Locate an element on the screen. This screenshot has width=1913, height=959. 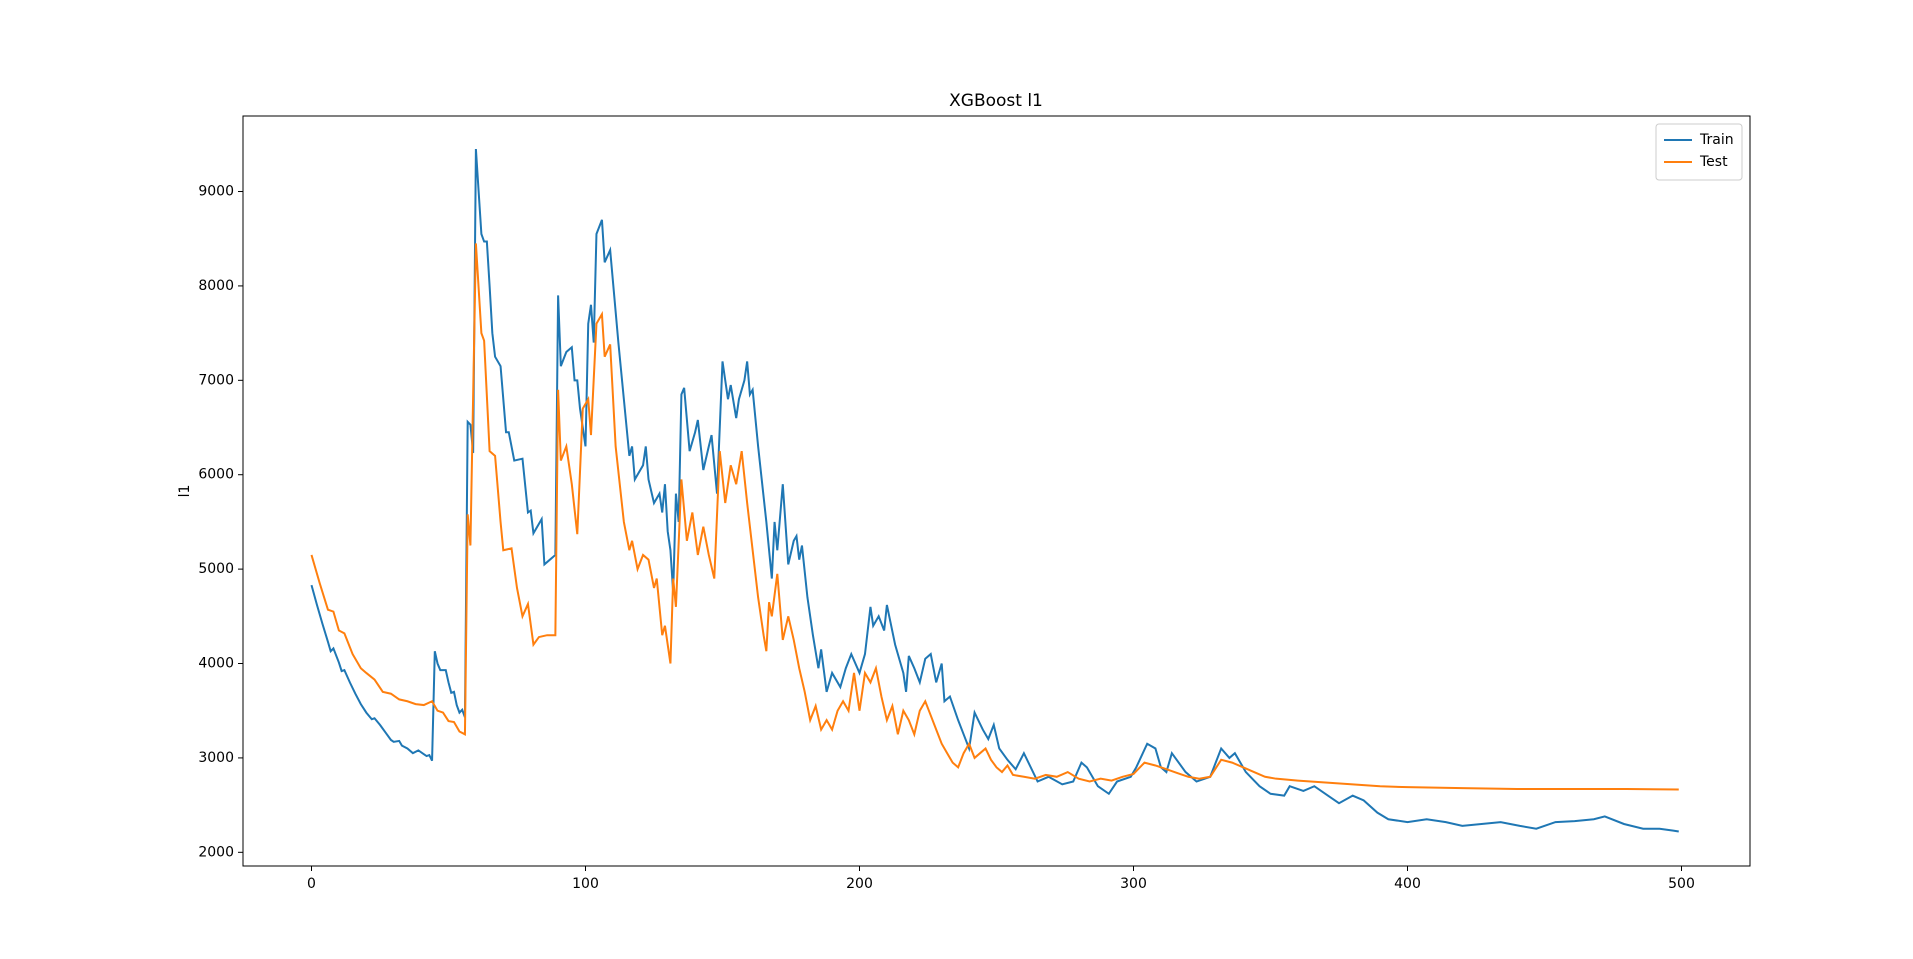
y-tick-label: 2000 is located at coordinates (216, 852).